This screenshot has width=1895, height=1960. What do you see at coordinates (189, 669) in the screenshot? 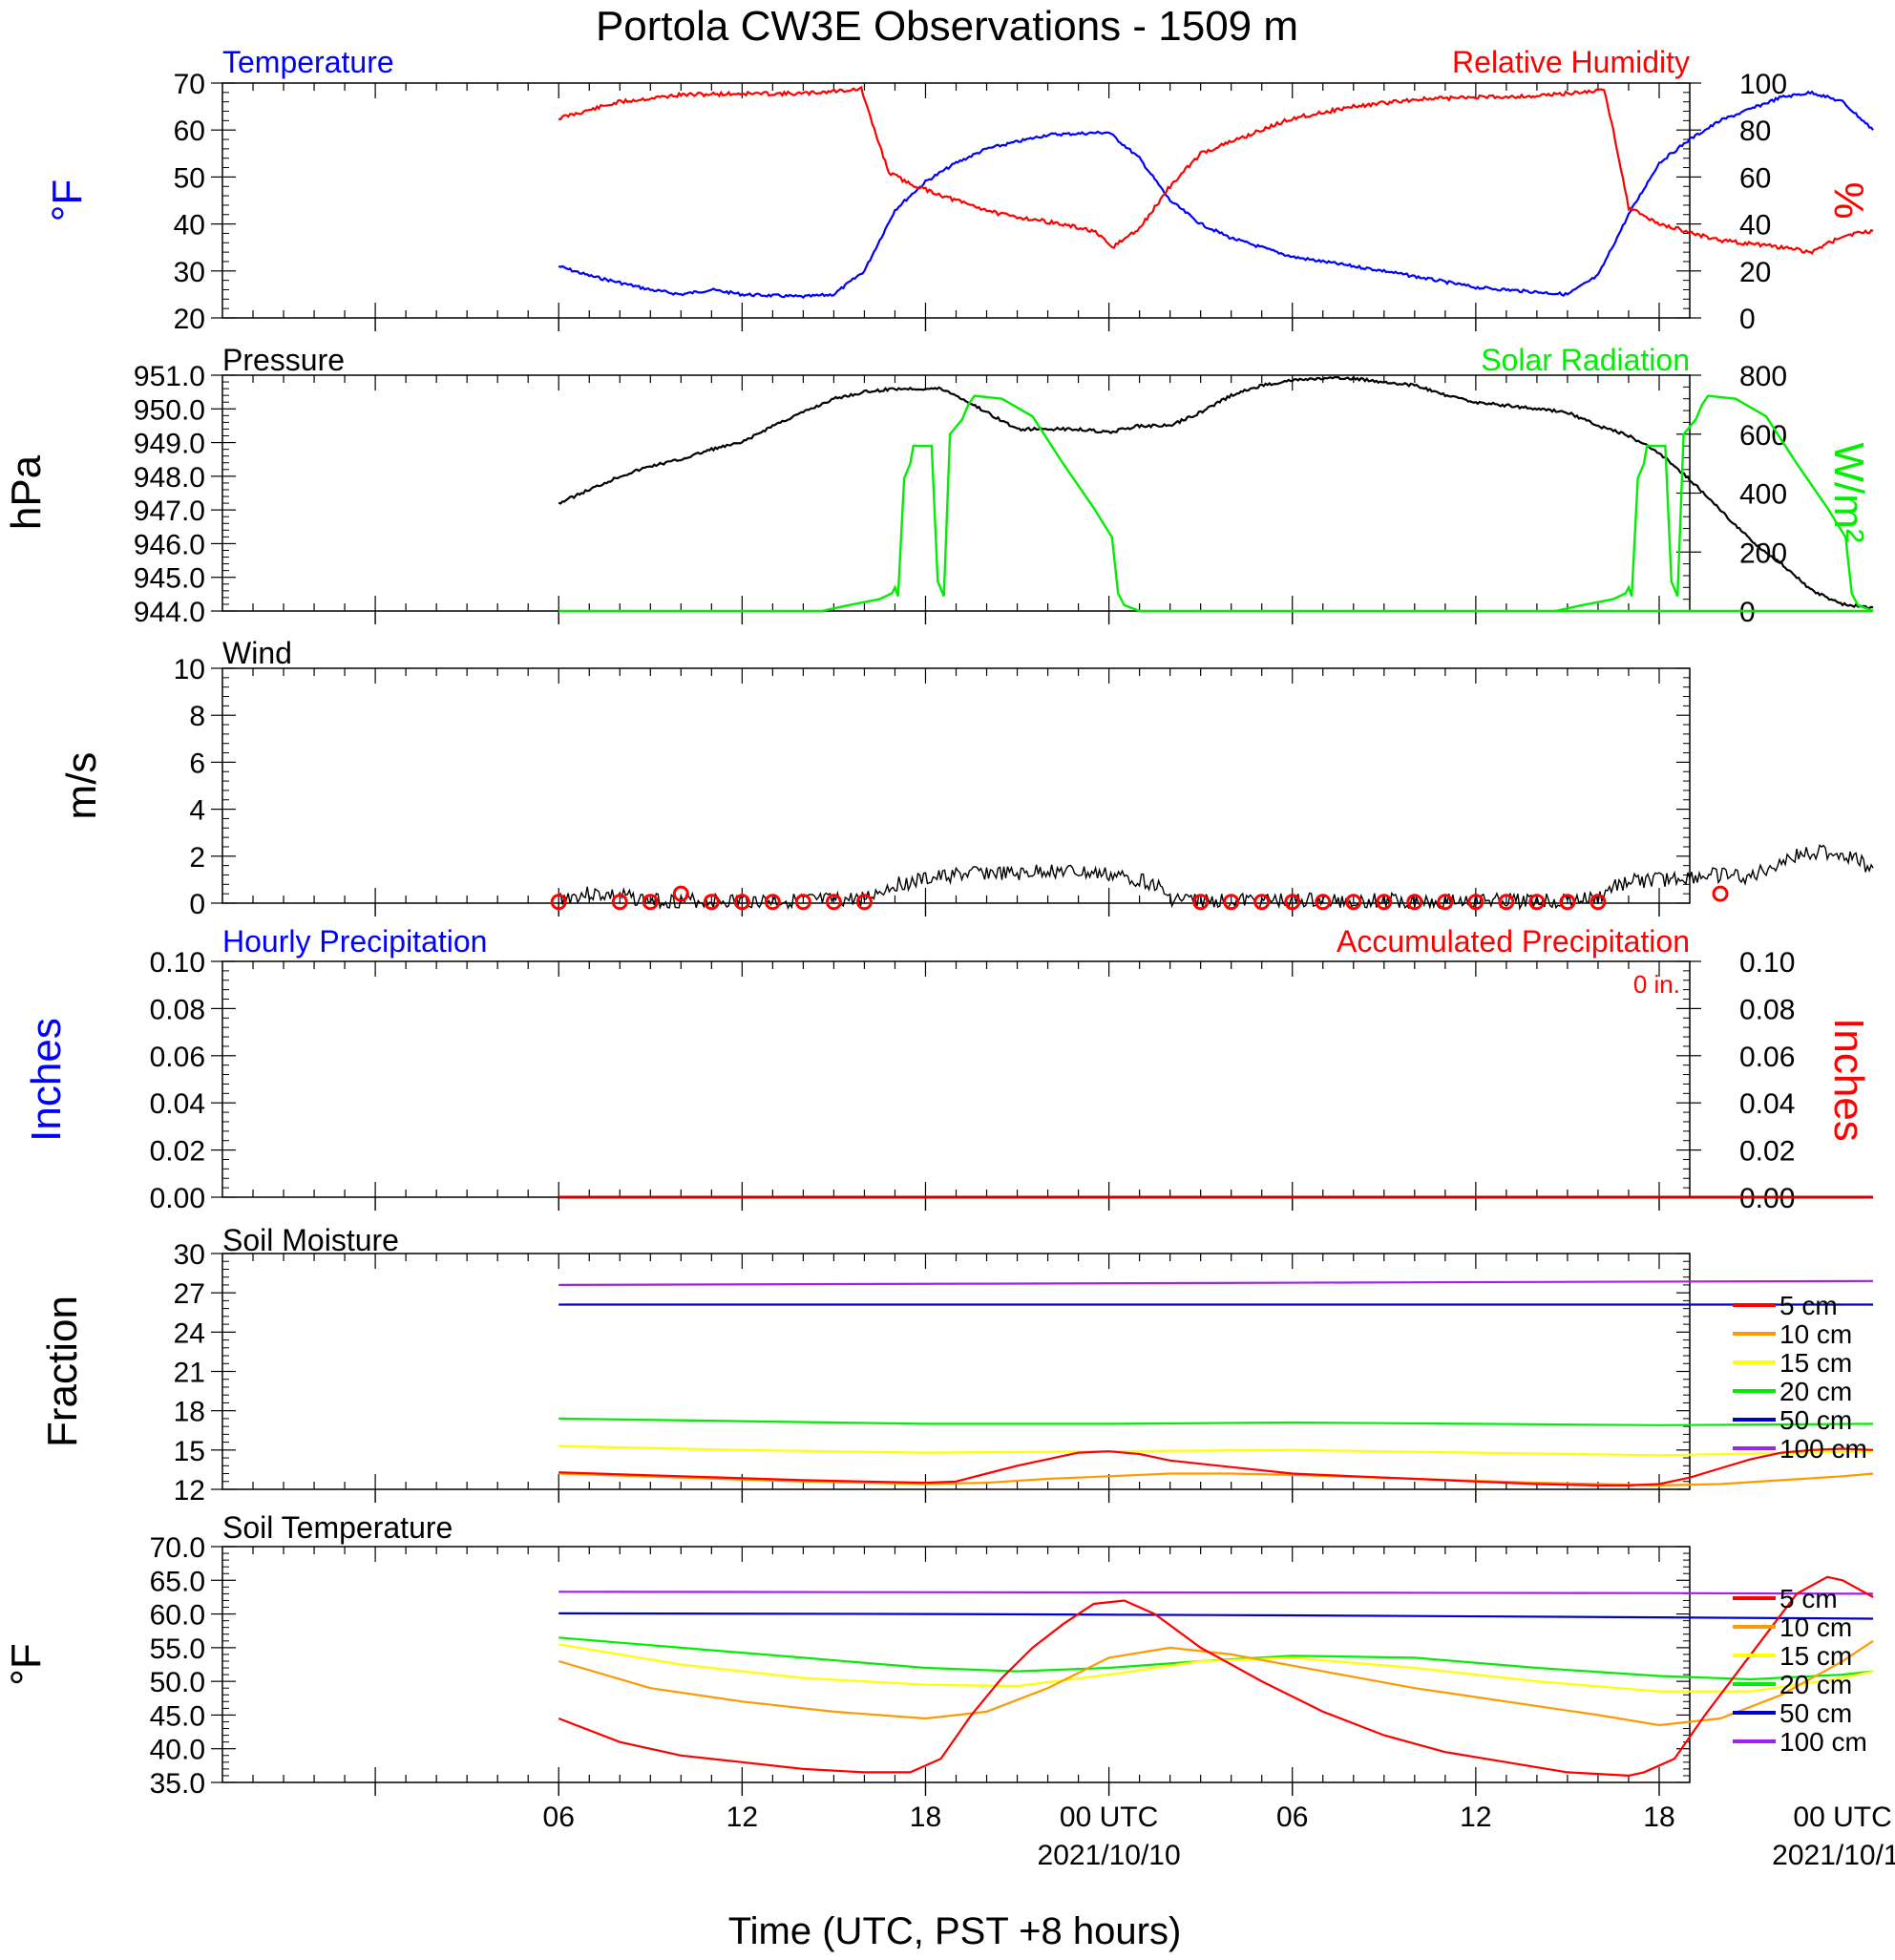
I see `y-tick-label-left: 10` at bounding box center [189, 669].